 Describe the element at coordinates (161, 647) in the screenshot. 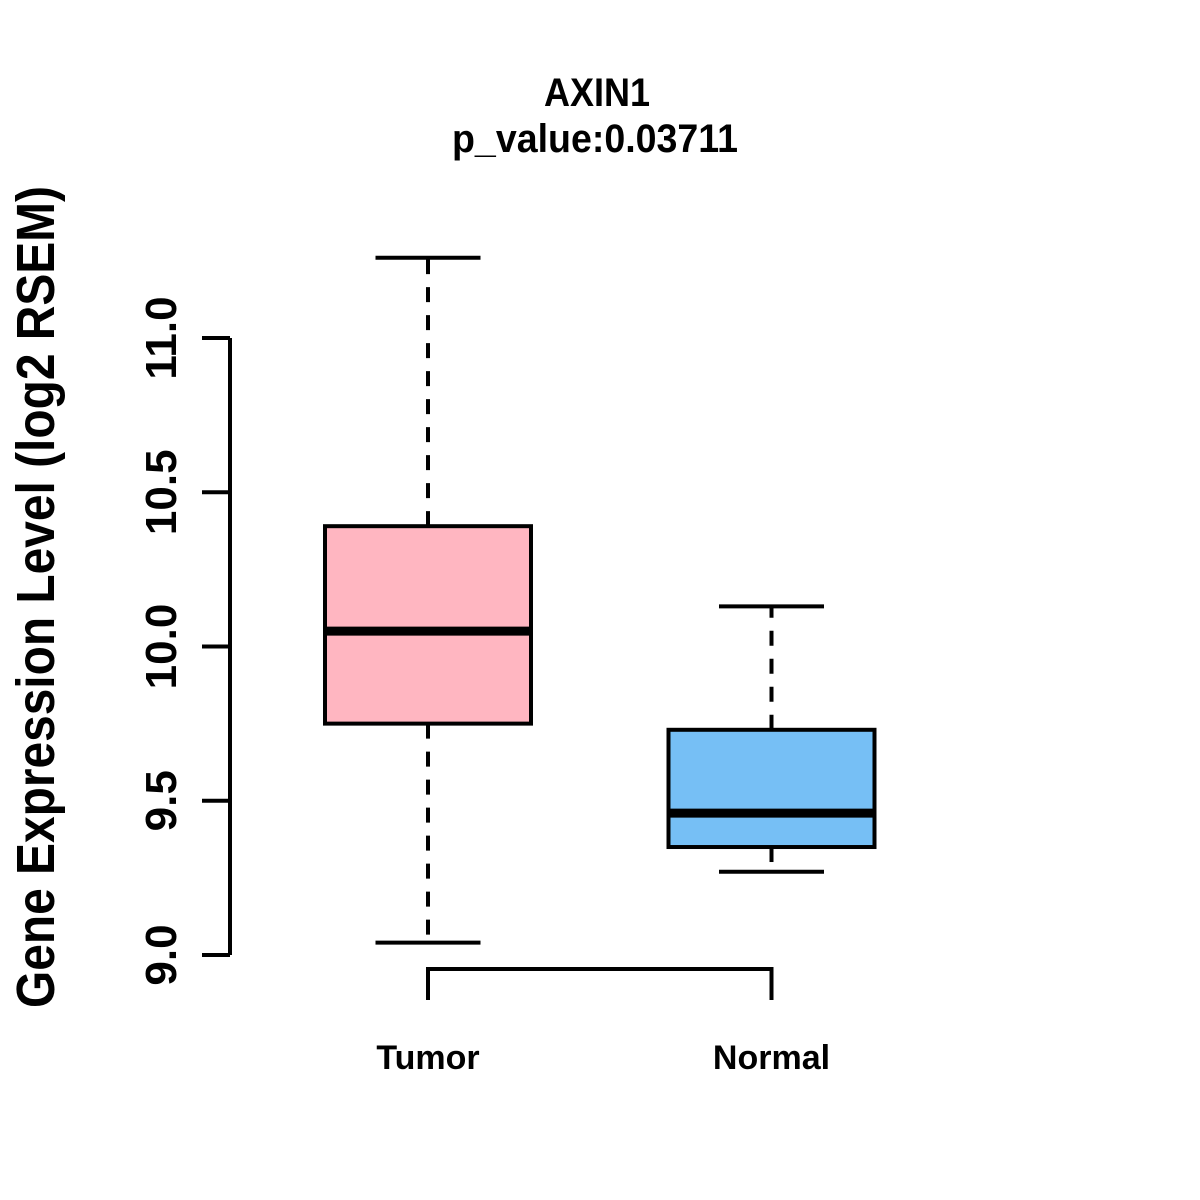

I see `y-axis-tick-label: 10.0` at that location.